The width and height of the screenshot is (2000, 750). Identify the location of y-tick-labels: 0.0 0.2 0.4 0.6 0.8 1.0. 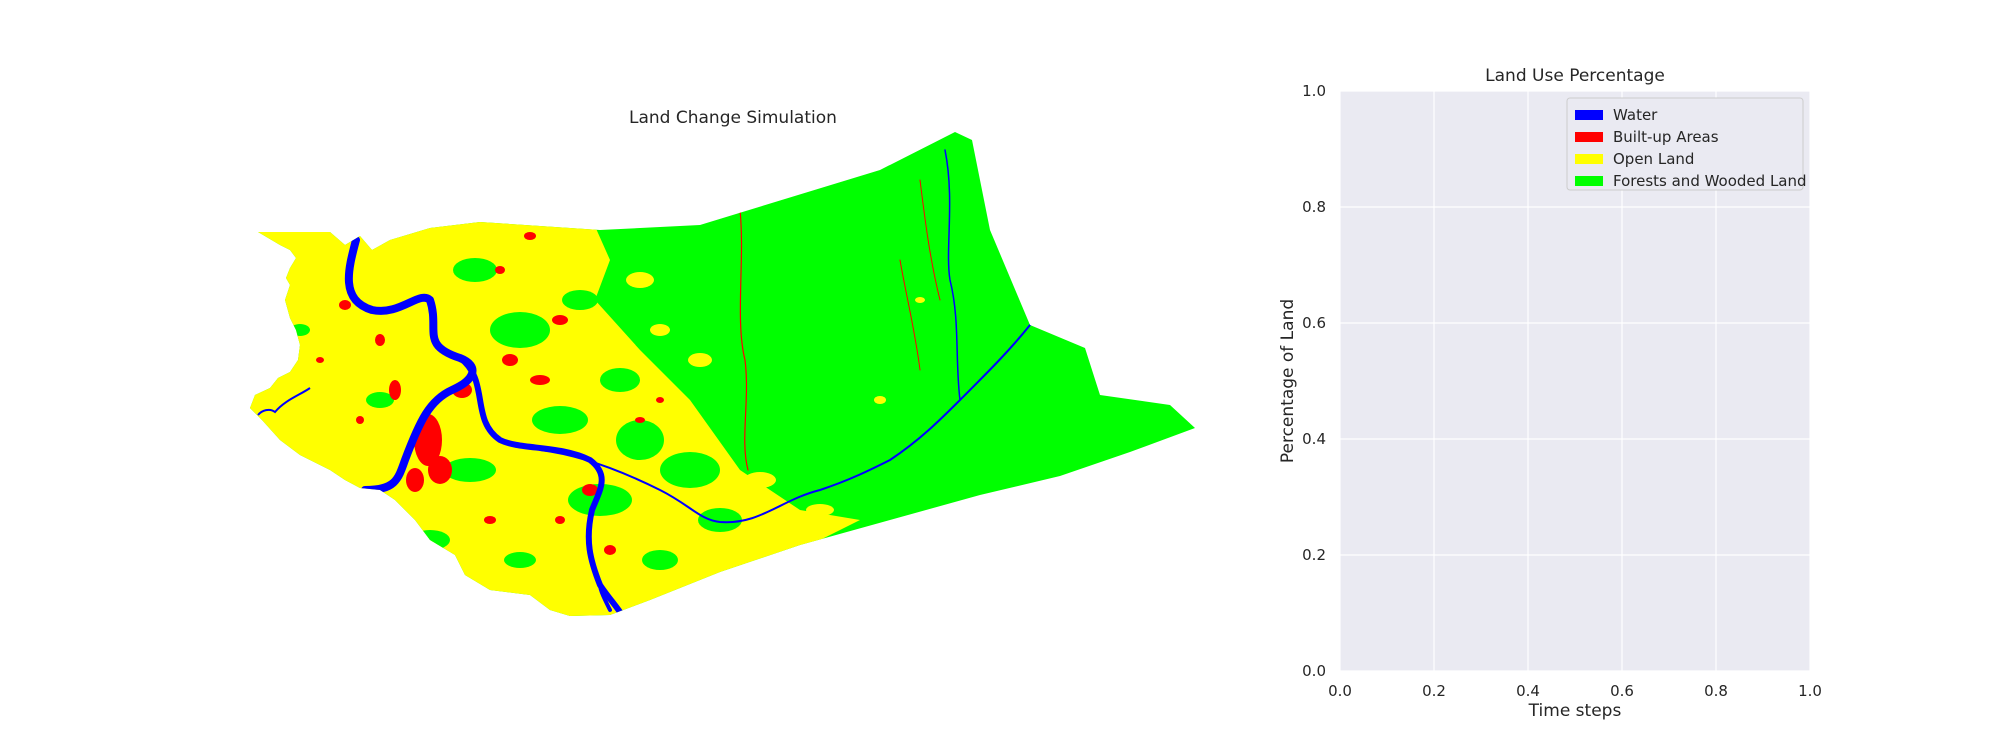
(1314, 381).